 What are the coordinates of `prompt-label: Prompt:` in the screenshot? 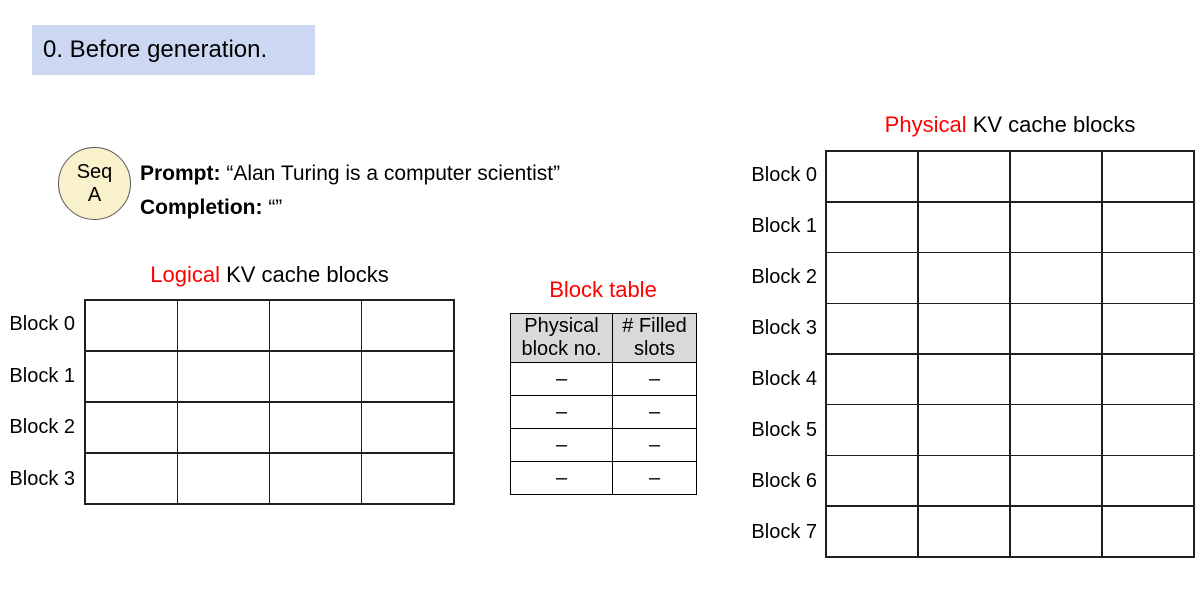 It's located at (180, 173).